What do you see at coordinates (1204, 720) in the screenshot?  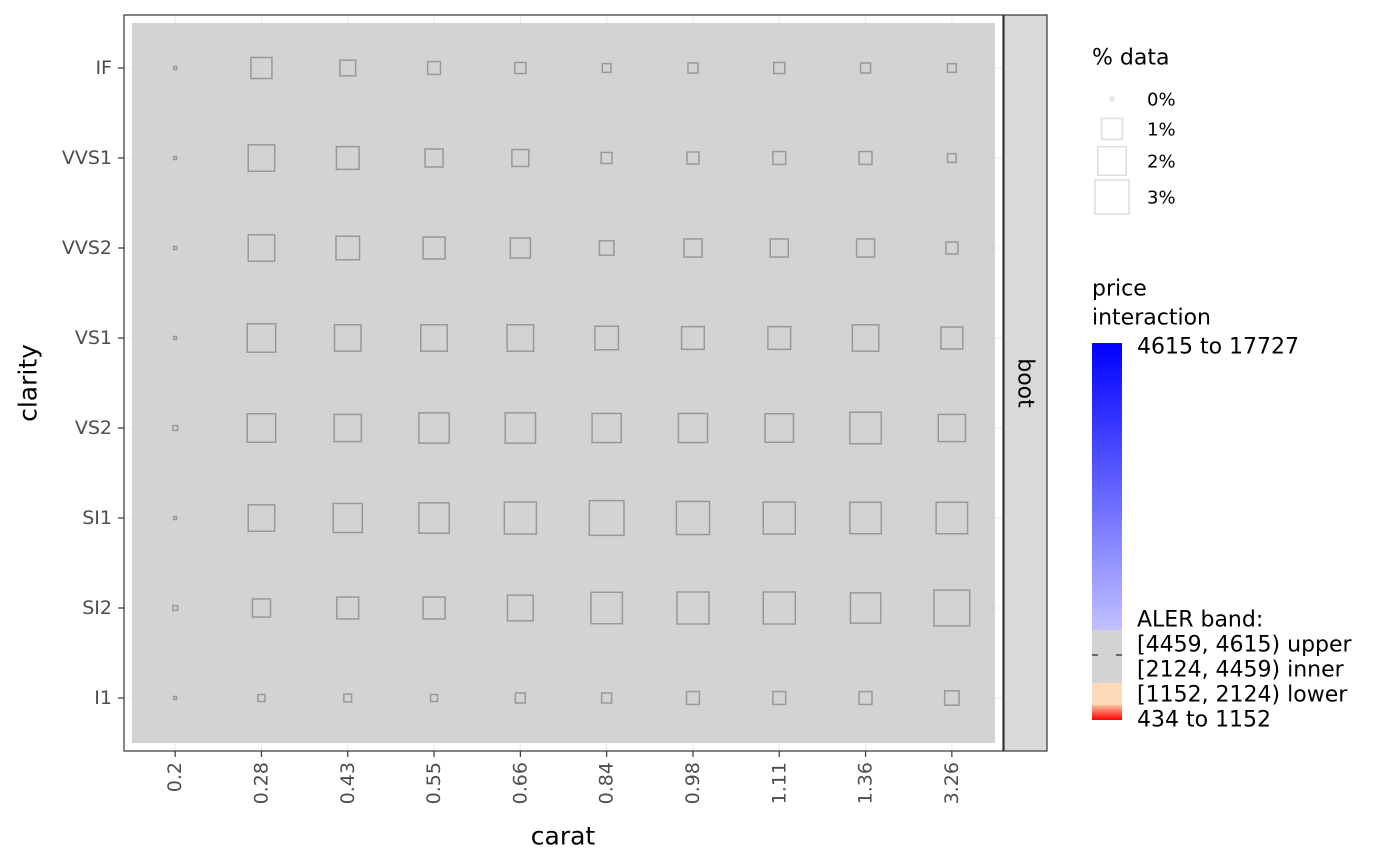 I see `color-legend-label: 434 to 1152` at bounding box center [1204, 720].